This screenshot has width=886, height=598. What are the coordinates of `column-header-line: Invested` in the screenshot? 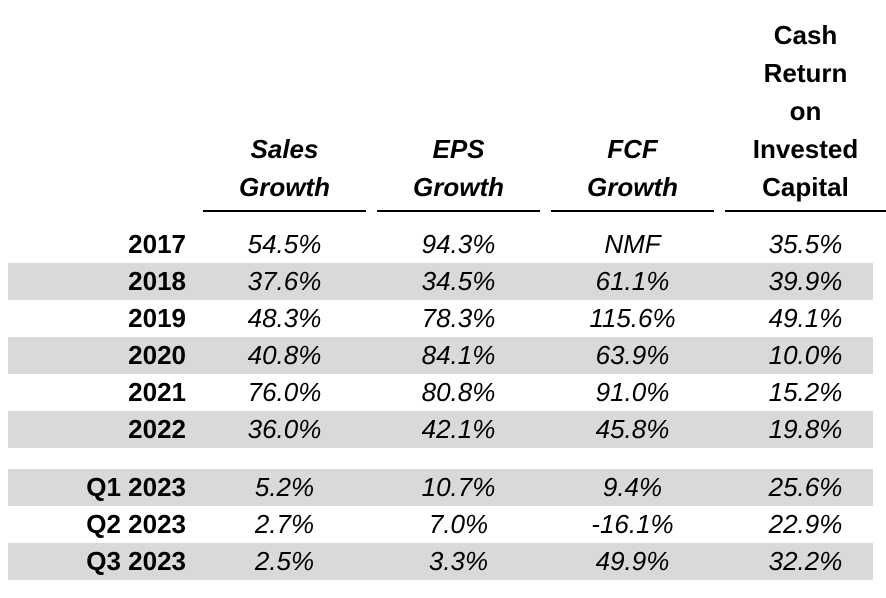 It's located at (805, 149).